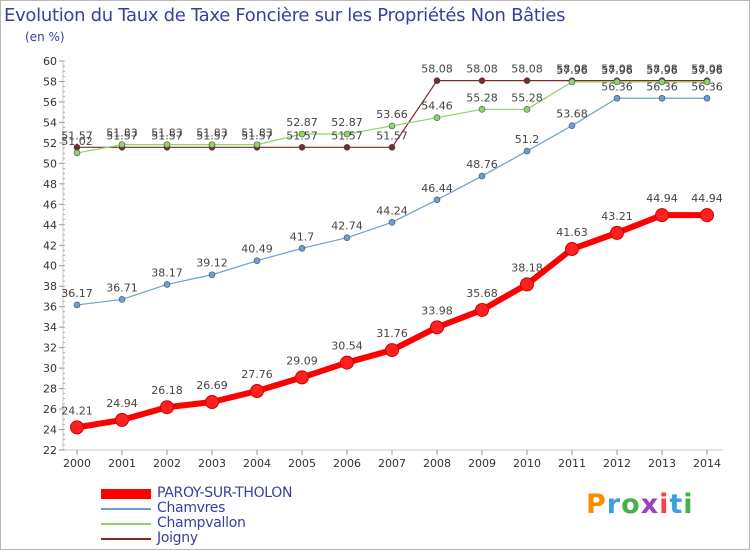  Describe the element at coordinates (50, 204) in the screenshot. I see `y-tick-label: 46` at that location.